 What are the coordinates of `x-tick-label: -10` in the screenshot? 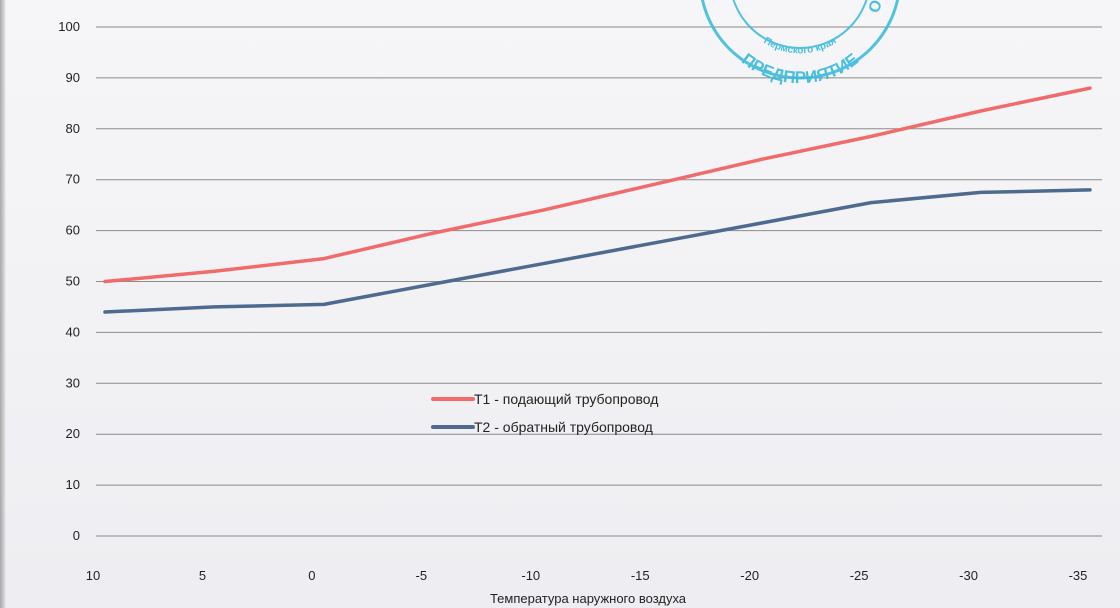 It's located at (530, 575).